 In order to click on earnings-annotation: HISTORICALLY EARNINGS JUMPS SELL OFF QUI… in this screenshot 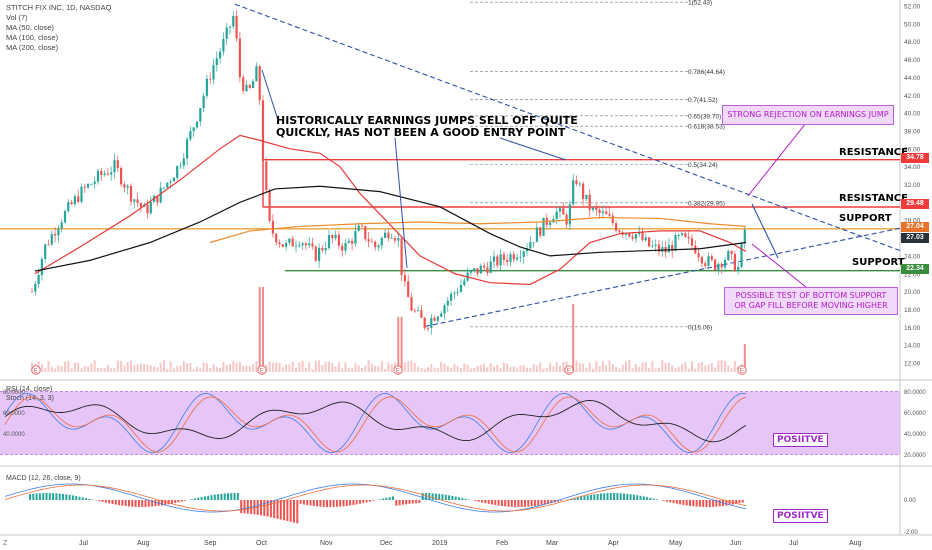, I will do `click(427, 127)`.